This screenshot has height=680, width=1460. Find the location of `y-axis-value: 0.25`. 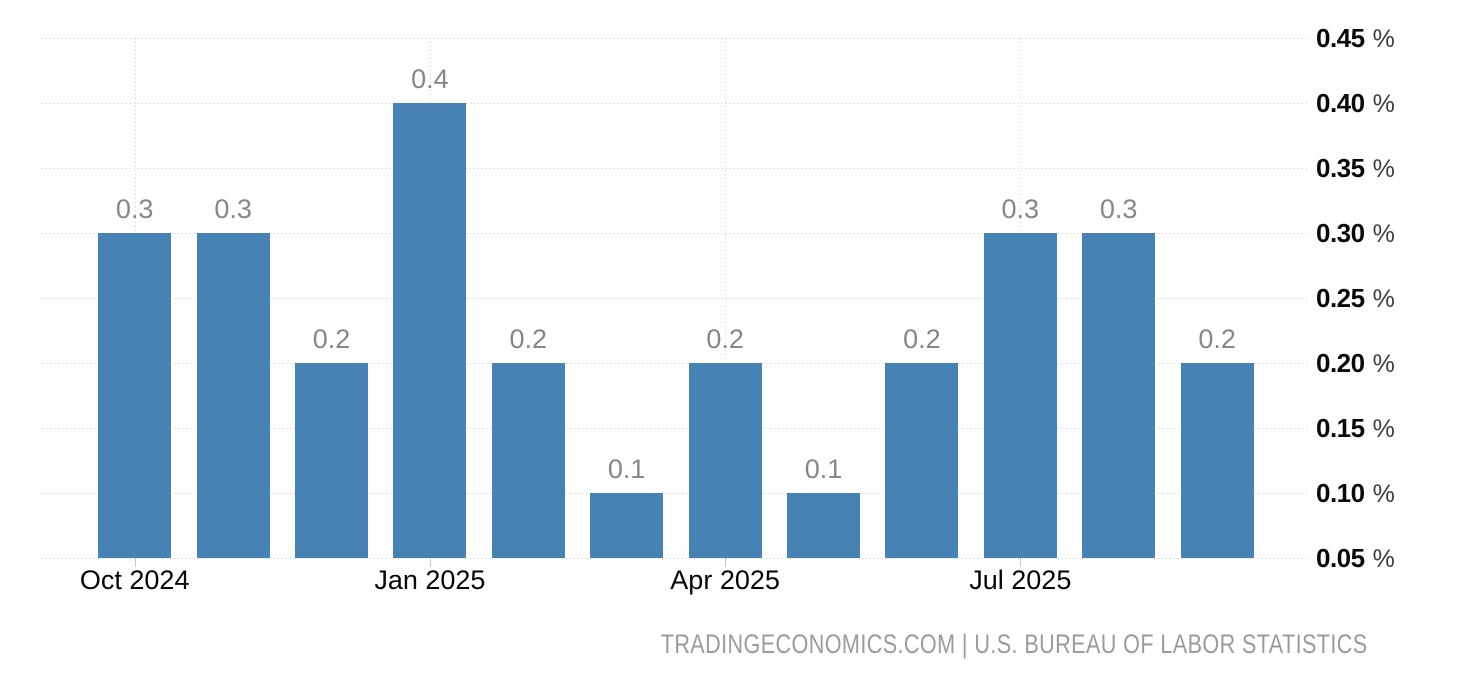

y-axis-value: 0.25 is located at coordinates (1340, 298).